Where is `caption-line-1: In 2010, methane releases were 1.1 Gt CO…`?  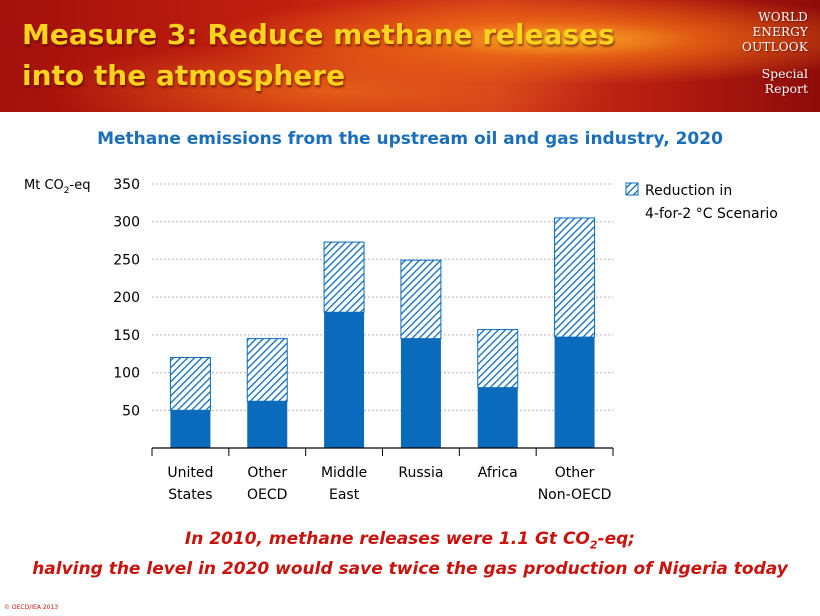
caption-line-1: In 2010, methane releases were 1.1 Gt CO… is located at coordinates (410, 542).